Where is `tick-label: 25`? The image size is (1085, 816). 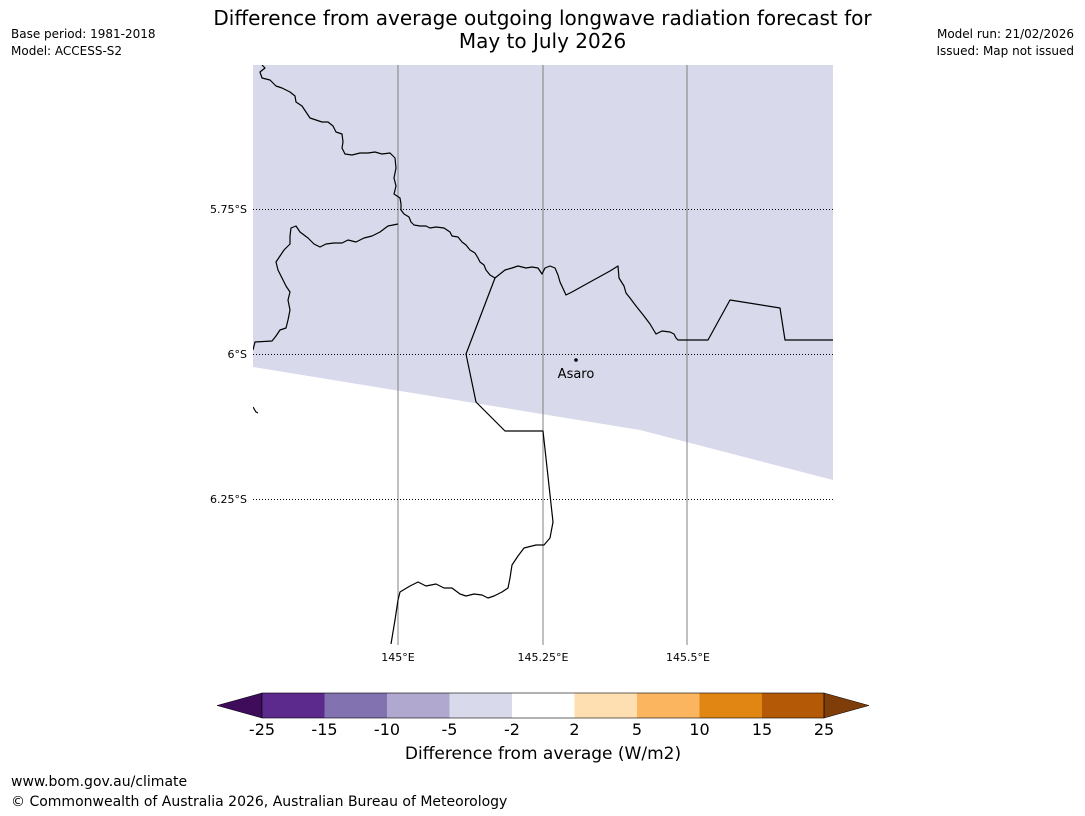
tick-label: 25 is located at coordinates (824, 729).